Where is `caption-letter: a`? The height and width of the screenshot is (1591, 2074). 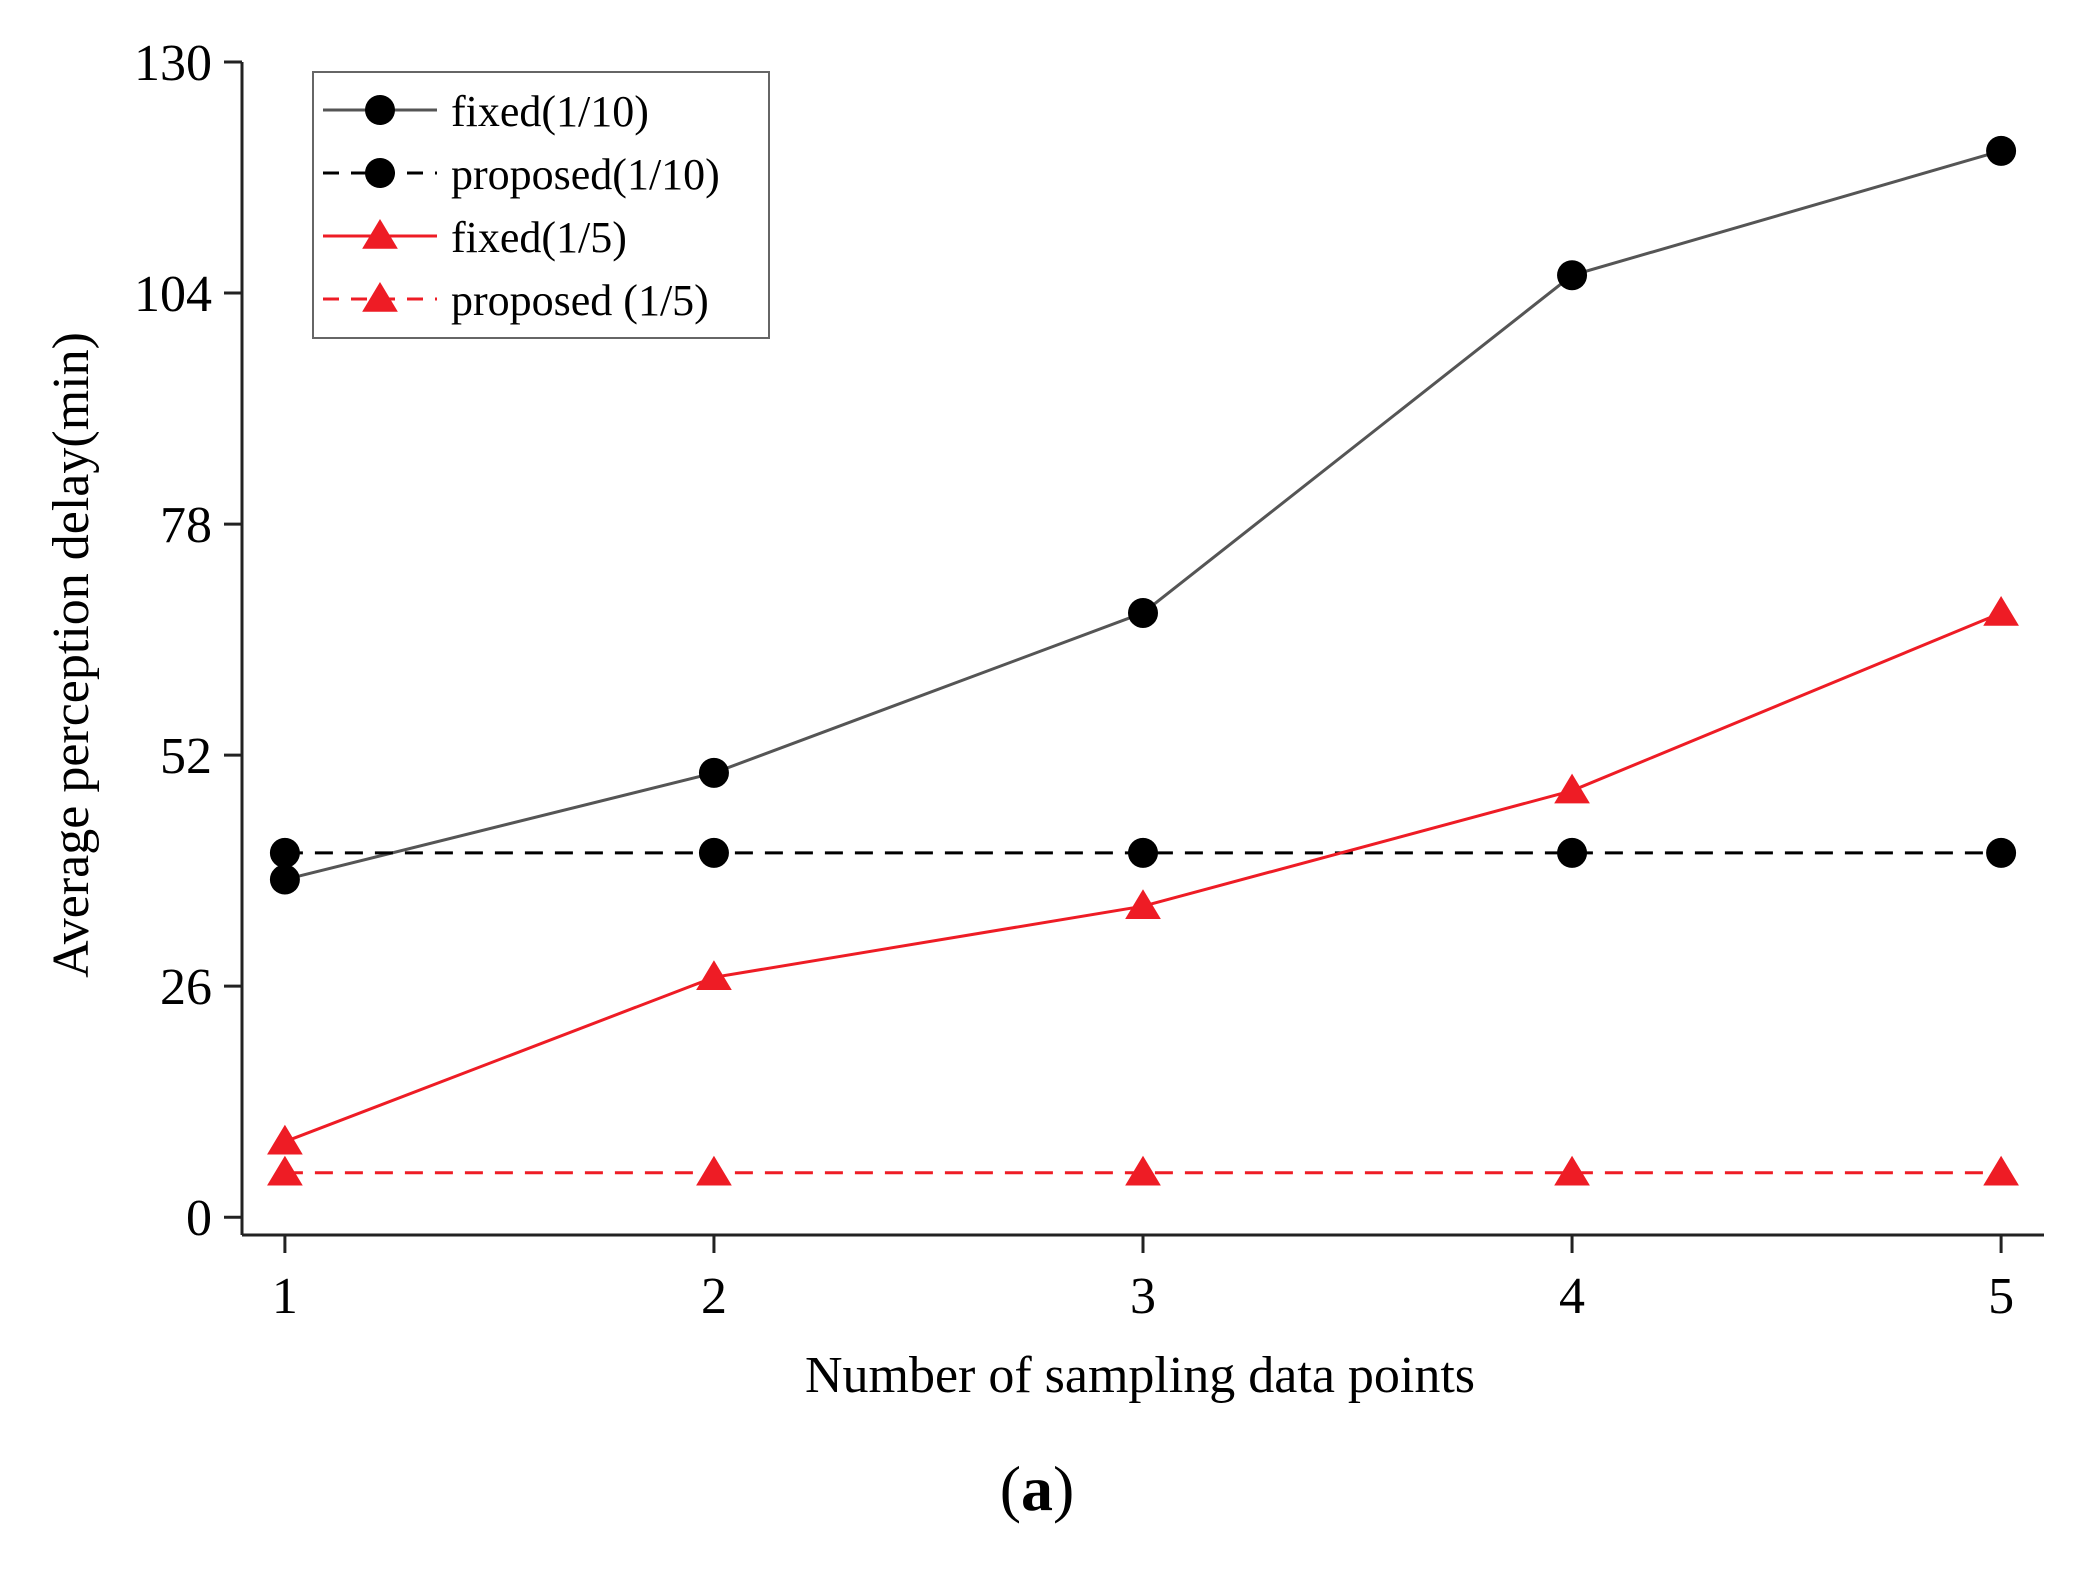 caption-letter: a is located at coordinates (1037, 1488).